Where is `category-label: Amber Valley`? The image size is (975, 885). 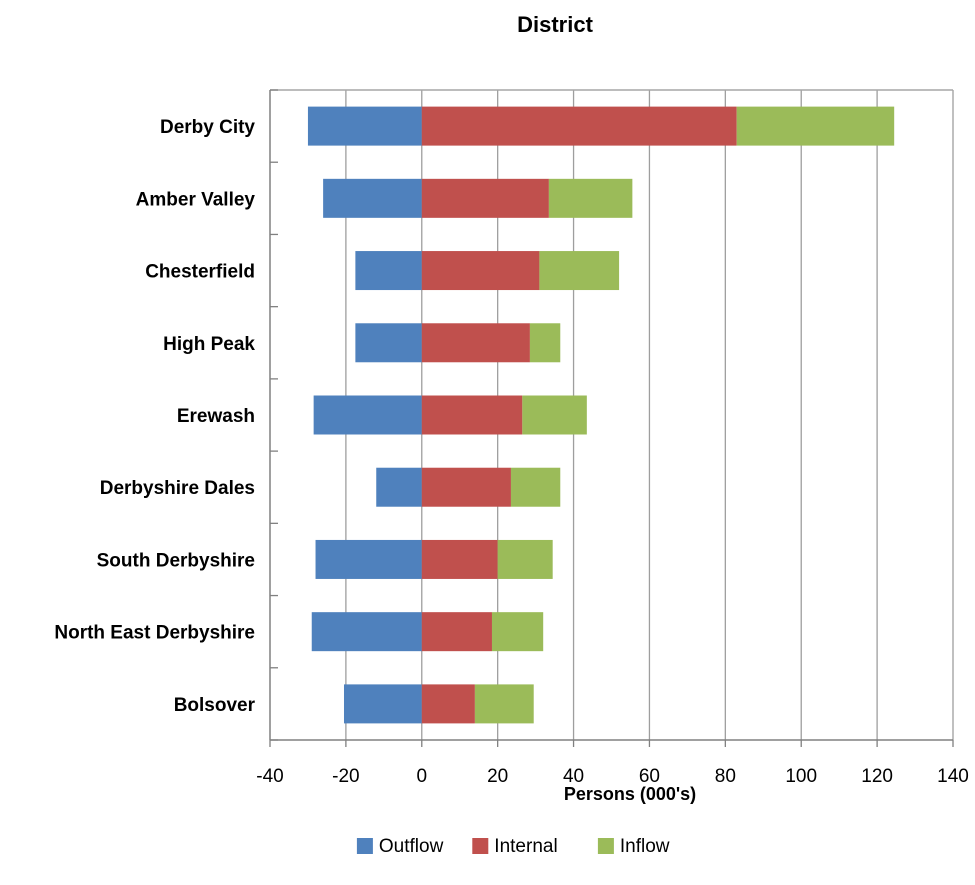 category-label: Amber Valley is located at coordinates (196, 199).